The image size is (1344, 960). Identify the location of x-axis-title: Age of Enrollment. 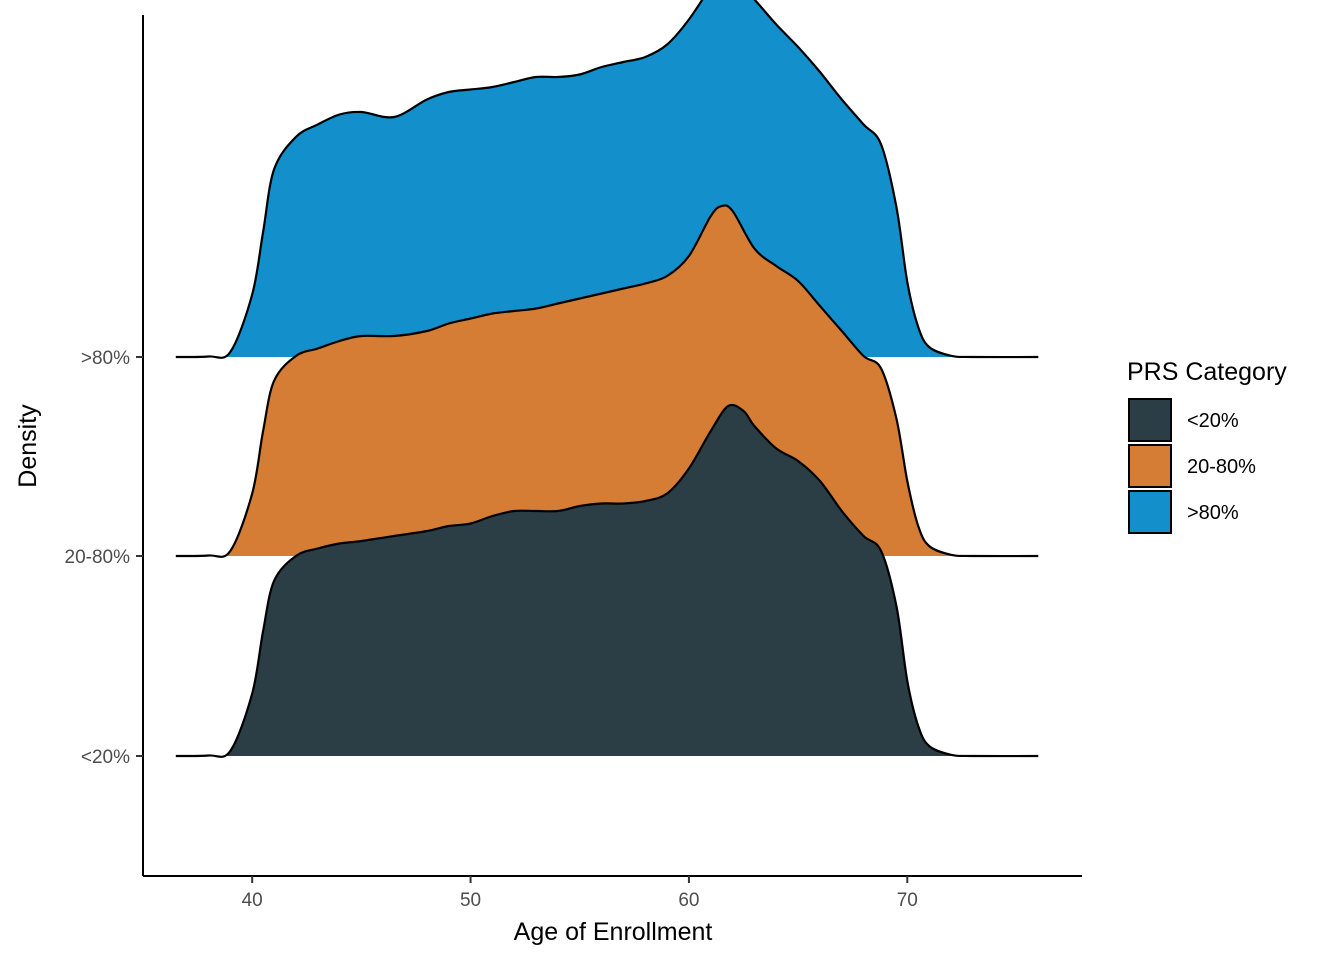
(613, 932).